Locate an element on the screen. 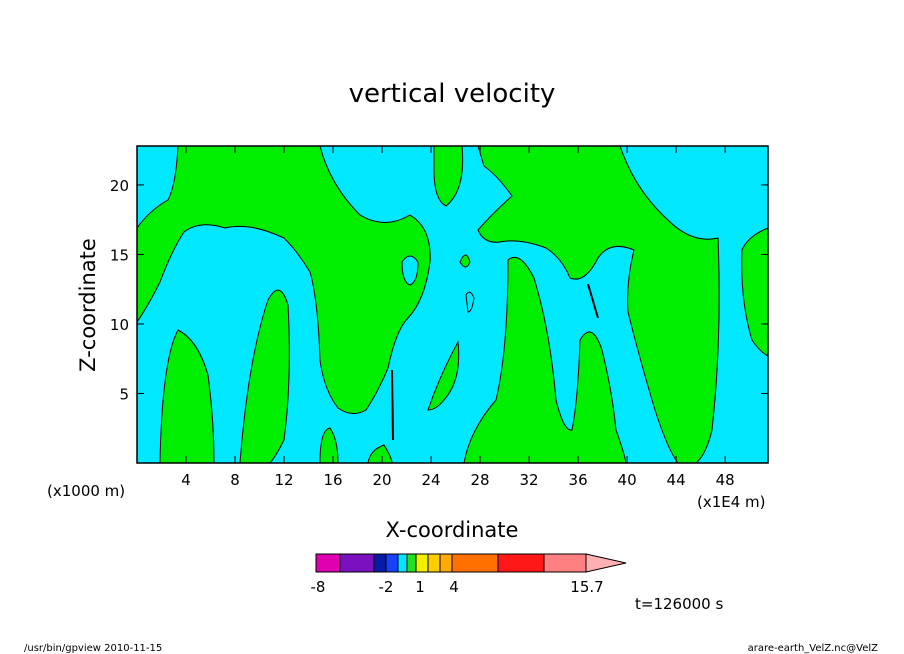 This screenshot has width=904, height=654. y-tick-label: 10 is located at coordinates (119, 325).